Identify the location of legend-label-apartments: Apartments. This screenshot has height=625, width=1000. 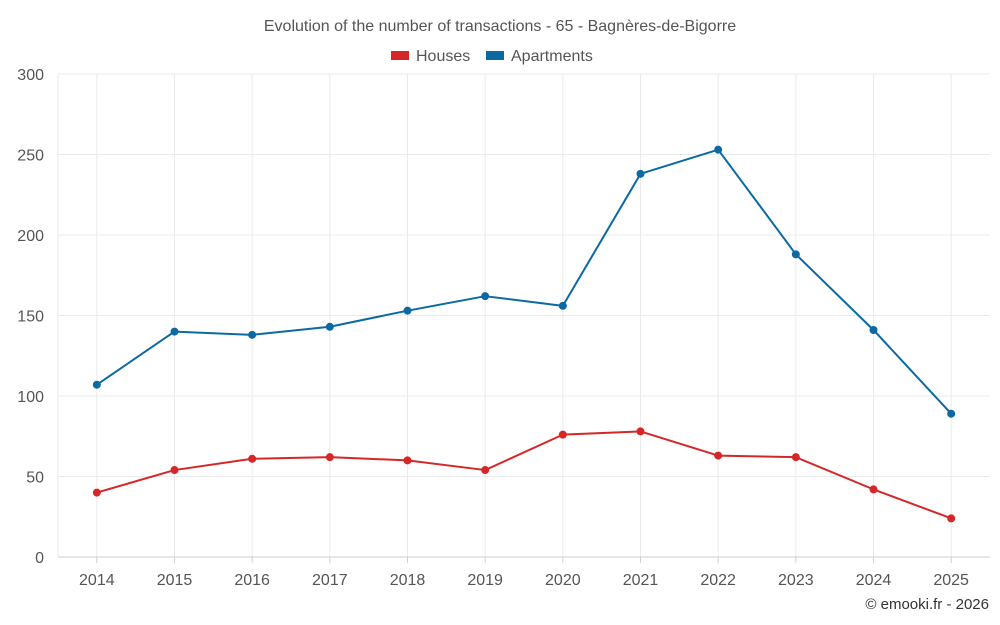
(552, 56).